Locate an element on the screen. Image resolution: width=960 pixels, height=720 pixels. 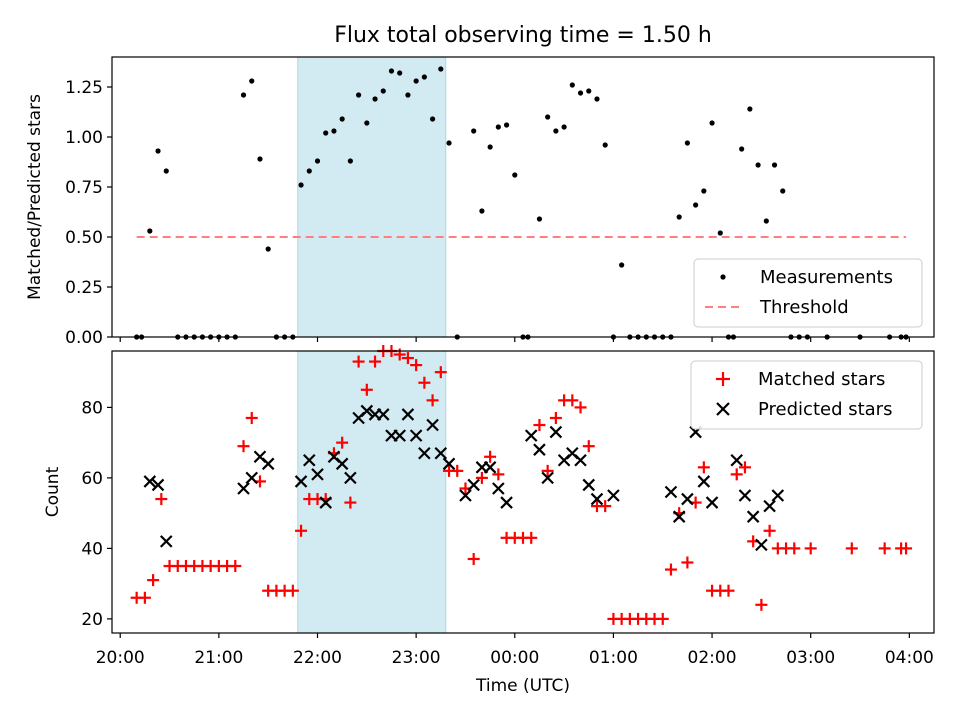
ratio-y-tick-label: 0.75 is located at coordinates (84, 188).